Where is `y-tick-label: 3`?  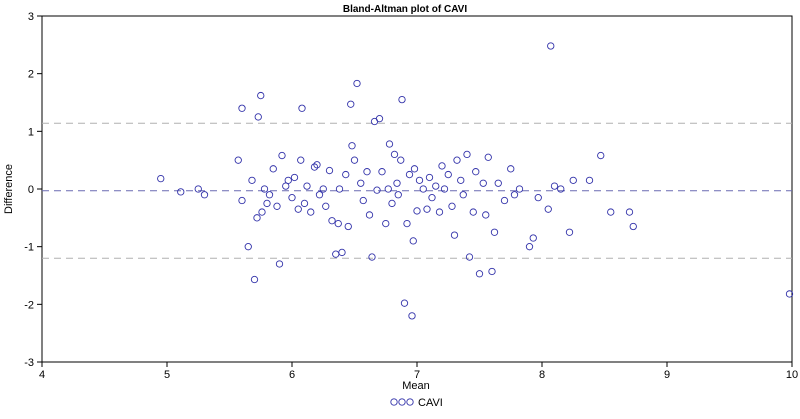
y-tick-label: 3 is located at coordinates (31, 17).